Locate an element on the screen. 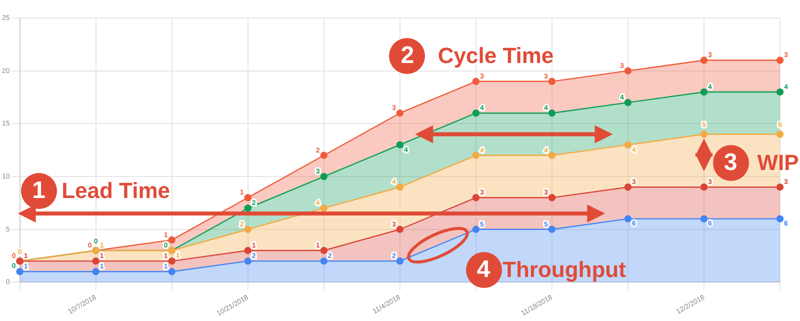  annotation: 2 is located at coordinates (407, 56).